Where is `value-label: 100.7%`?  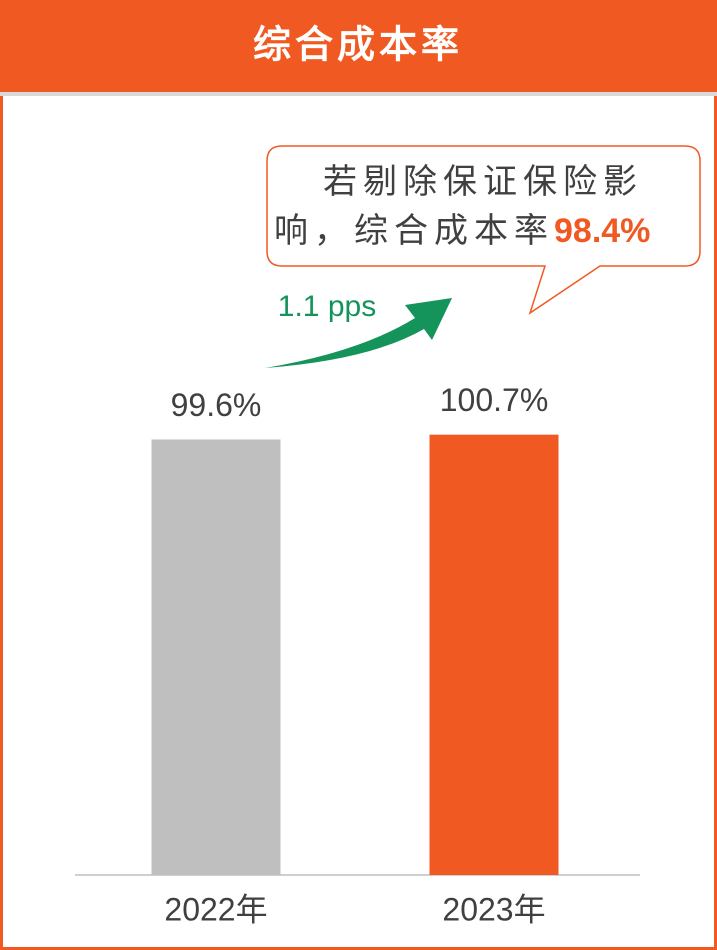 value-label: 100.7% is located at coordinates (494, 400).